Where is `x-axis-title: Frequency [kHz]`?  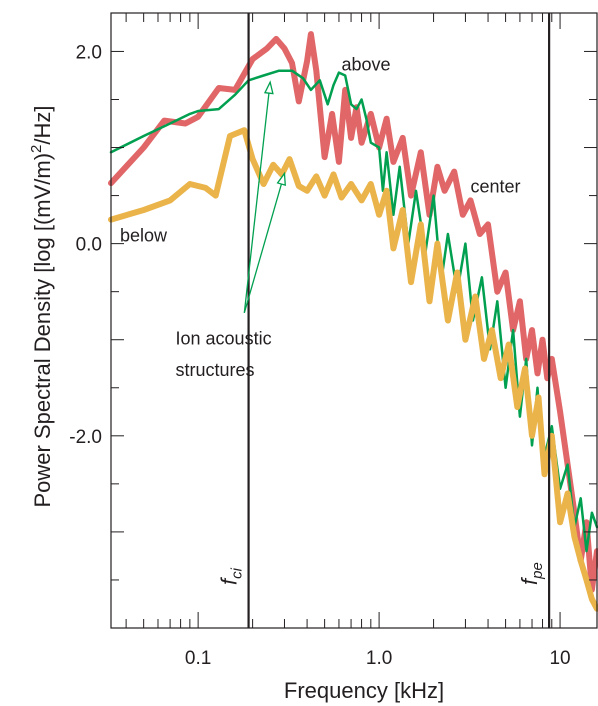 x-axis-title: Frequency [kHz] is located at coordinates (364, 690).